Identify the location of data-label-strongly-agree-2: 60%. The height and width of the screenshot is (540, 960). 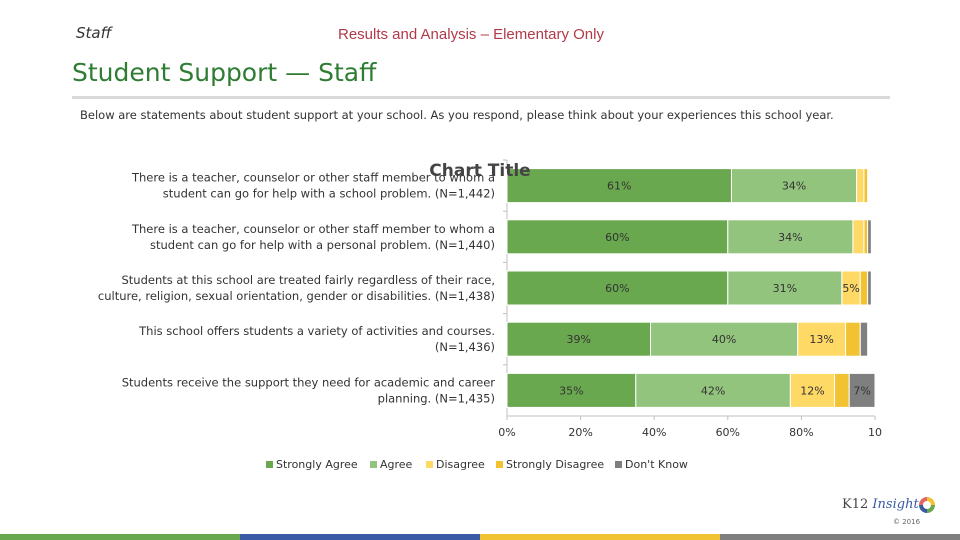
(617, 288).